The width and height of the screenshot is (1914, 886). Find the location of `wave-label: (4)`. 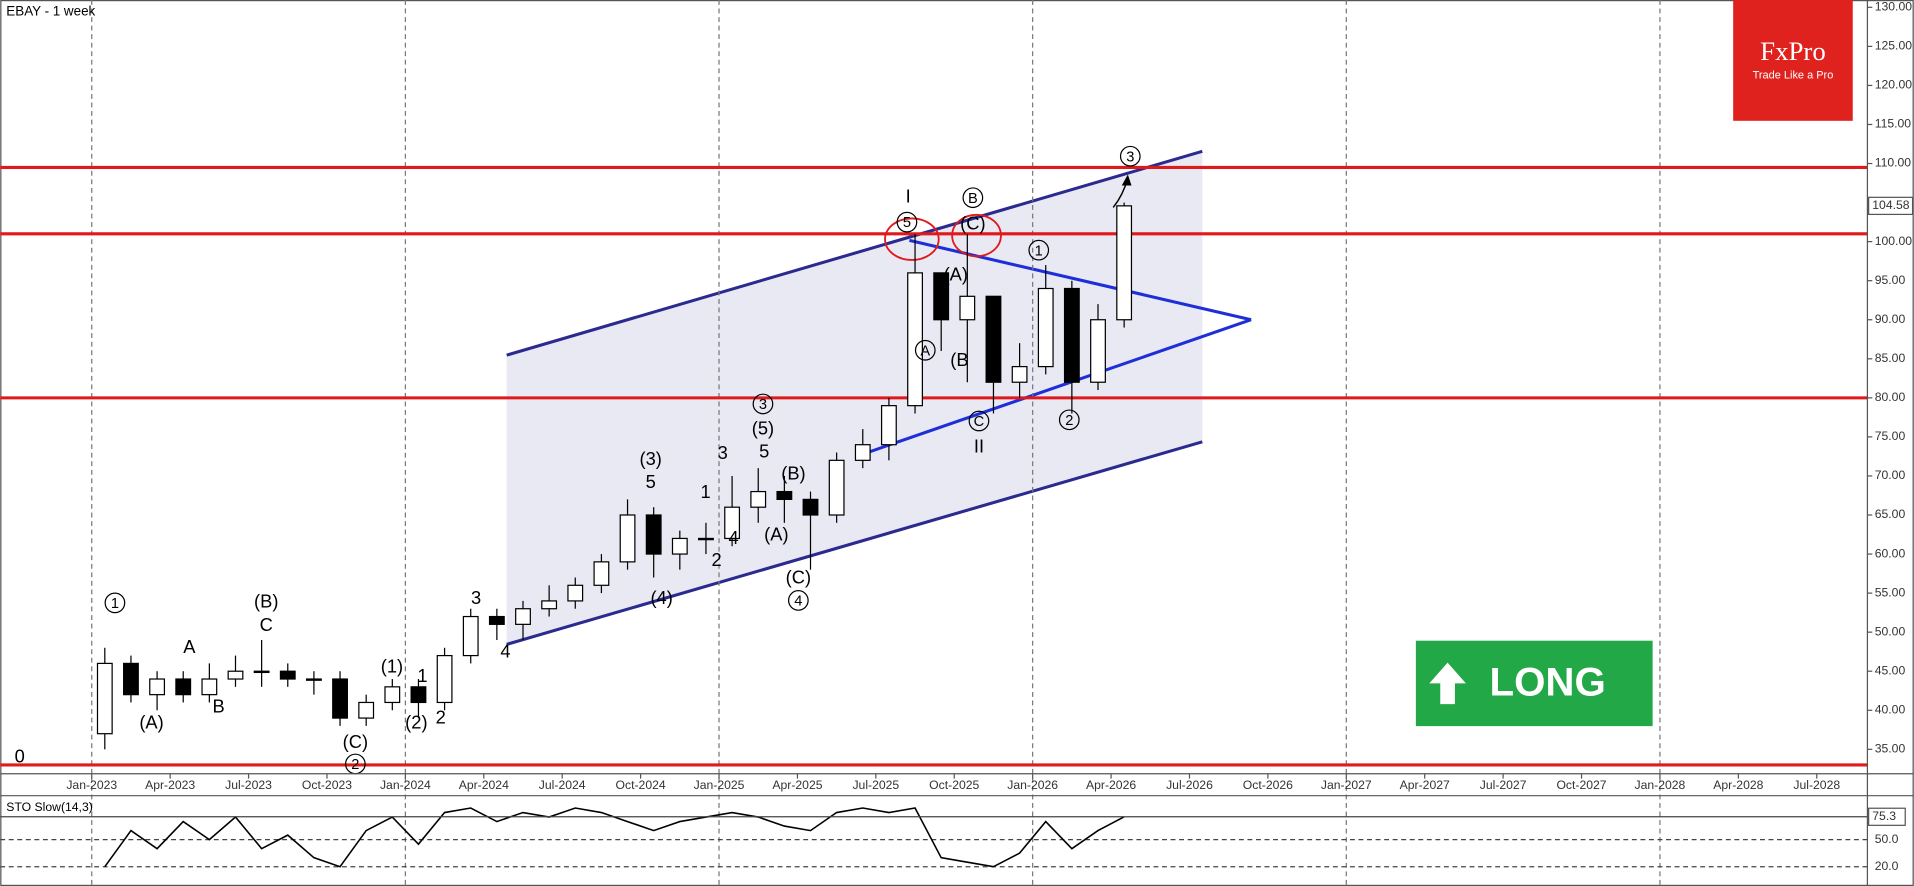

wave-label: (4) is located at coordinates (661, 597).